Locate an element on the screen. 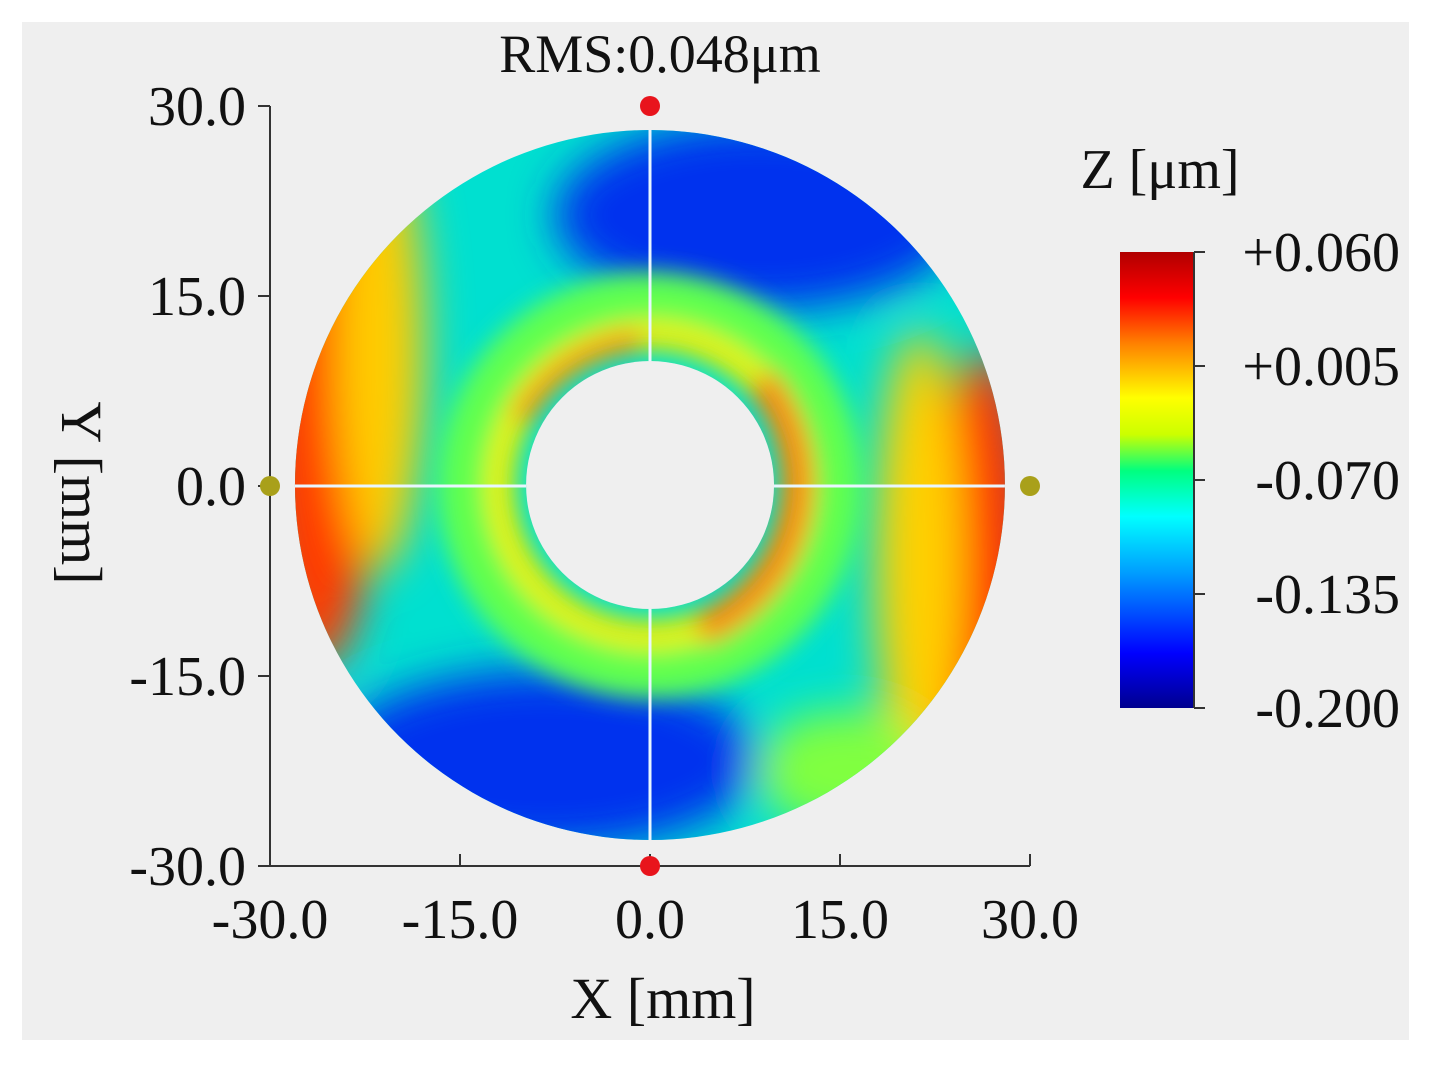 Image resolution: width=1441 pixels, height=1073 pixels. colorbar-label: Z [μm] is located at coordinates (1159, 170).